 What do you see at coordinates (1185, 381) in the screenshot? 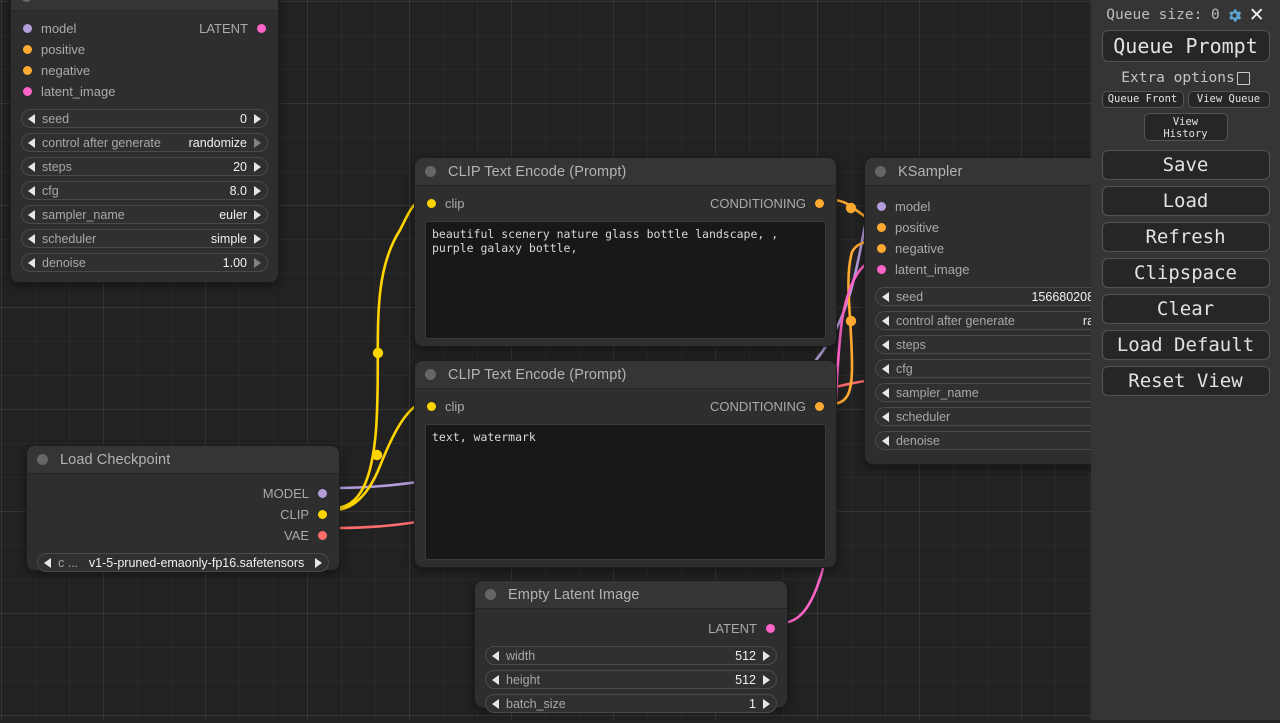
I see `reset-view-button: Reset View` at bounding box center [1185, 381].